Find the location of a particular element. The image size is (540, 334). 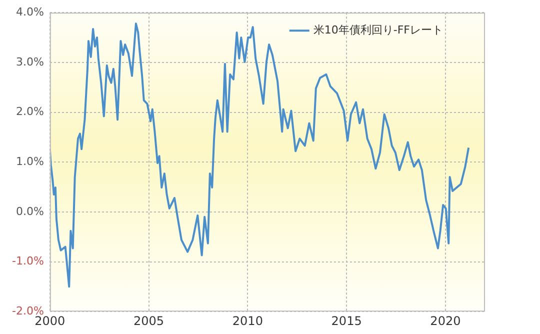

x-tick-label: 2015 is located at coordinates (346, 321).